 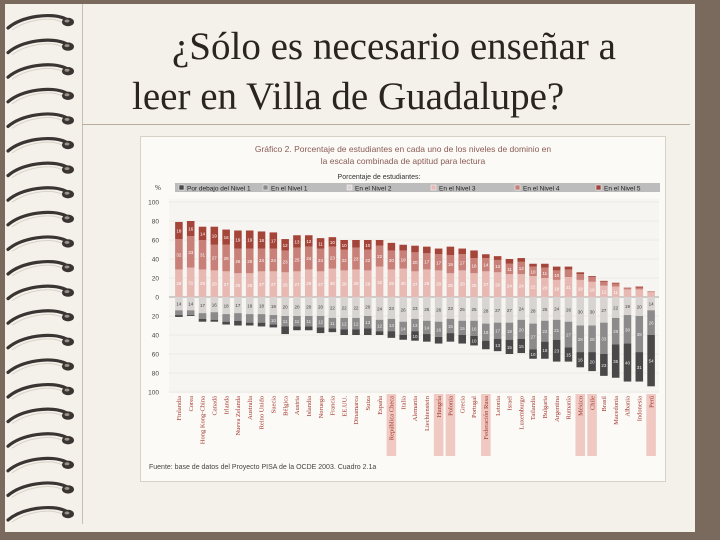 What do you see at coordinates (356, 287) in the screenshot?
I see `bar-stack: 22 12 29 23` at bounding box center [356, 287].